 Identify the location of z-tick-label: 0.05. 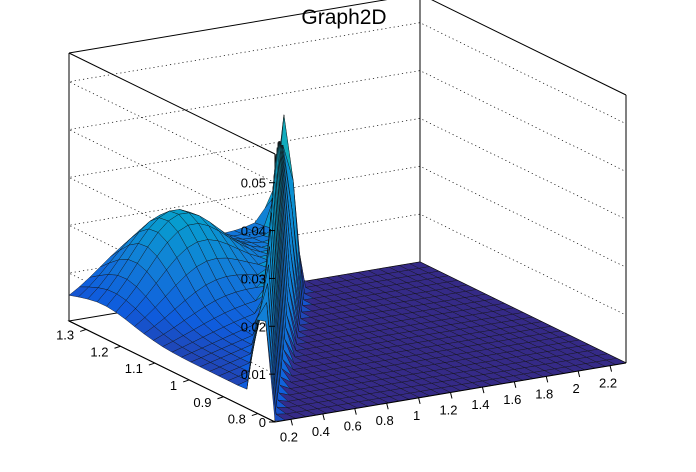
(253, 183).